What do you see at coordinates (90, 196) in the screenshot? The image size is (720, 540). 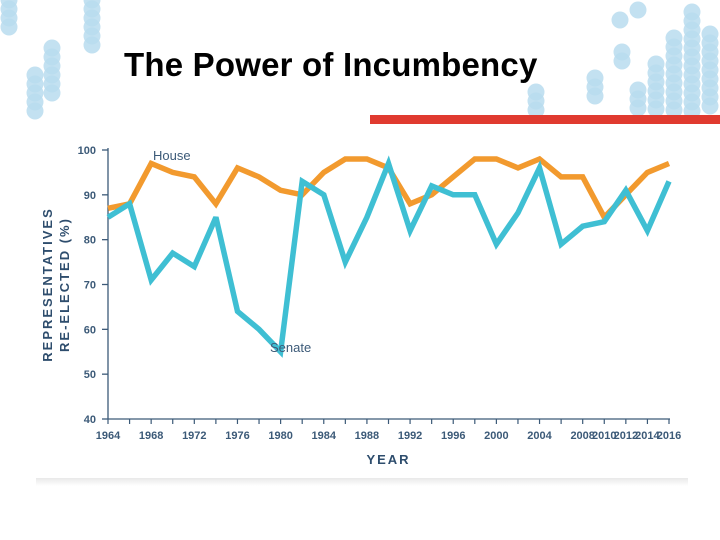 I see `y-tick-label: 90` at bounding box center [90, 196].